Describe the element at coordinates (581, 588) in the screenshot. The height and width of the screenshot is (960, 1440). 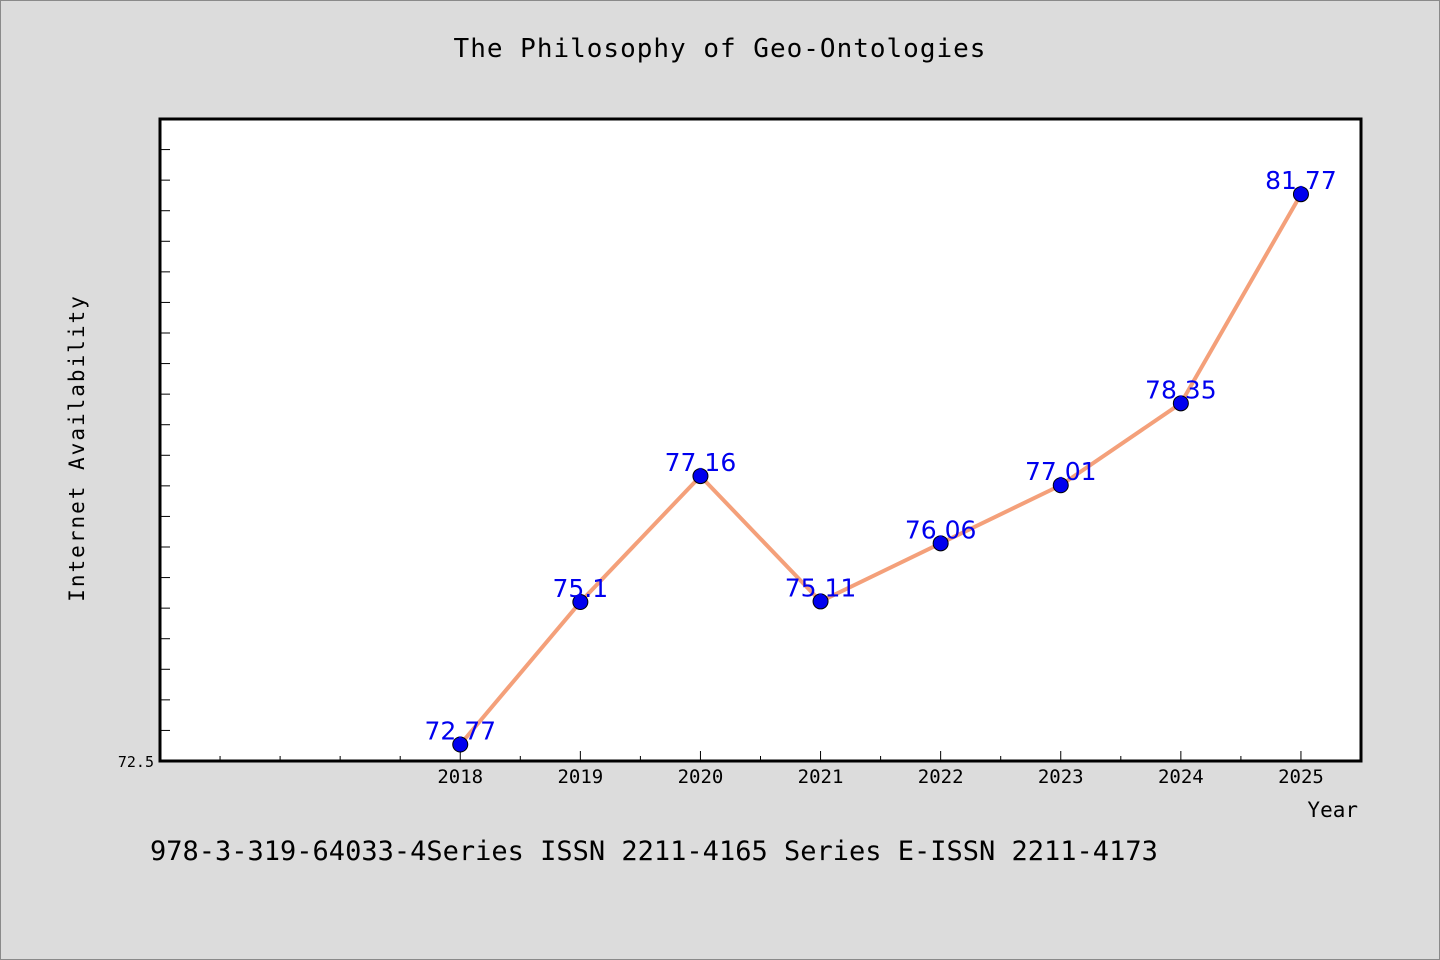
I see `data-label: 75.1` at that location.